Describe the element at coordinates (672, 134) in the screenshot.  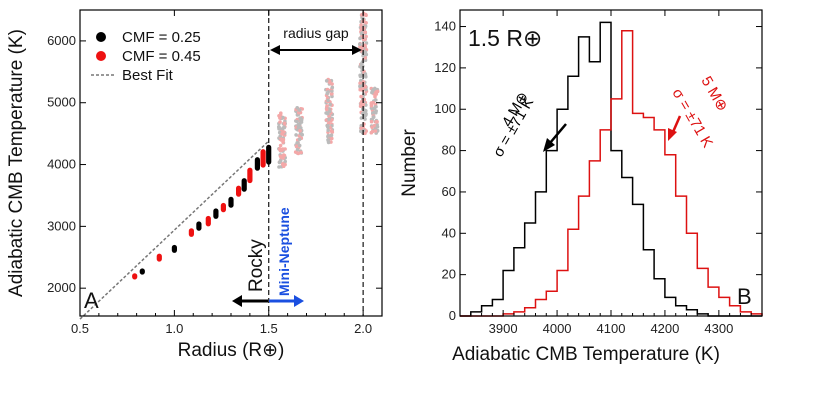
I see `annotation-5-me-arrowhead` at that location.